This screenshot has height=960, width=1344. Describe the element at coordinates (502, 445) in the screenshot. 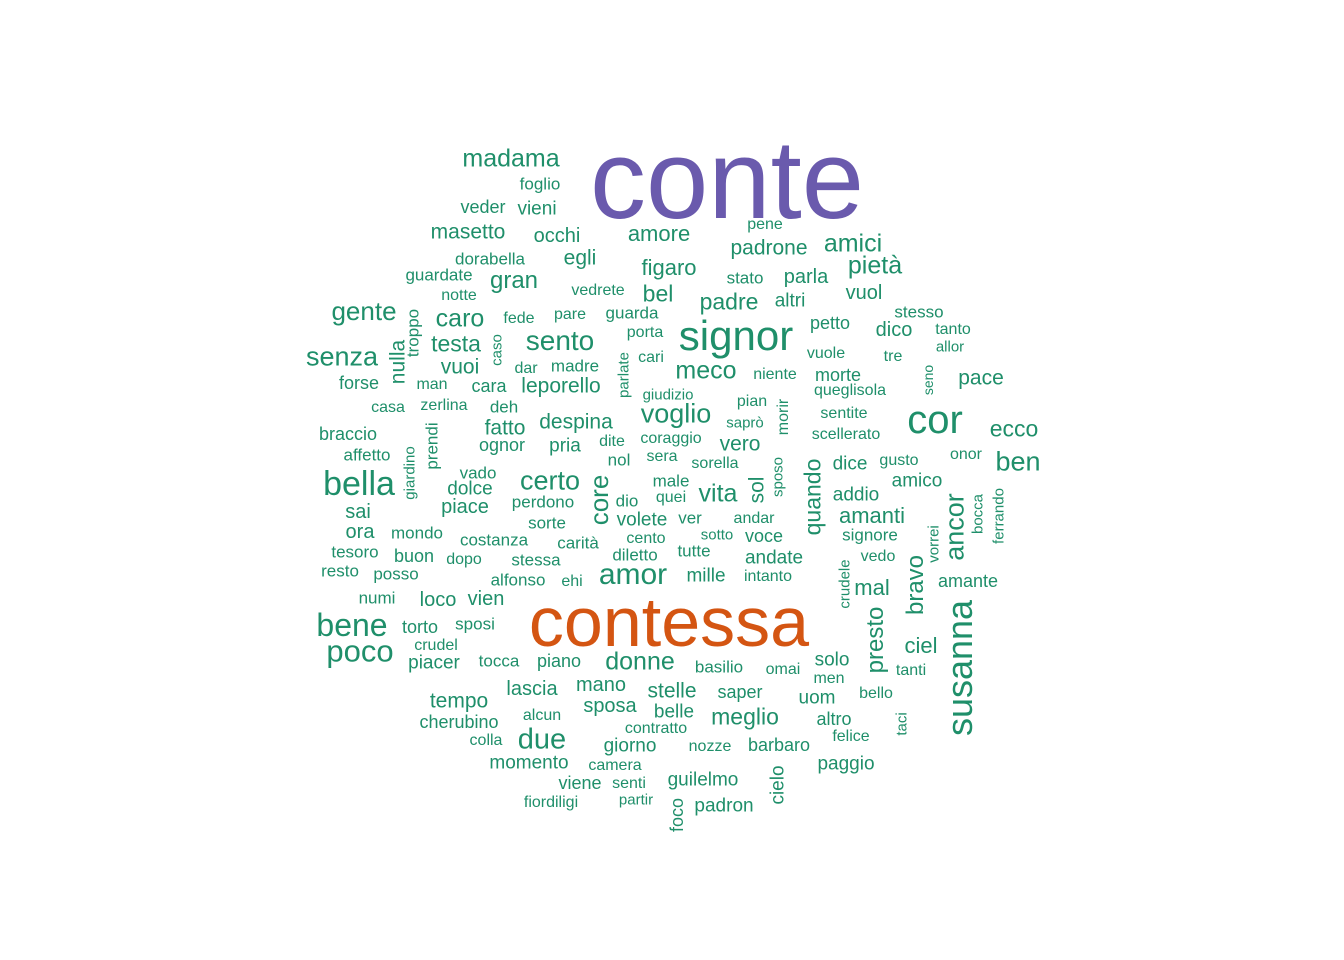

I see `word-ognor: ognor` at that location.